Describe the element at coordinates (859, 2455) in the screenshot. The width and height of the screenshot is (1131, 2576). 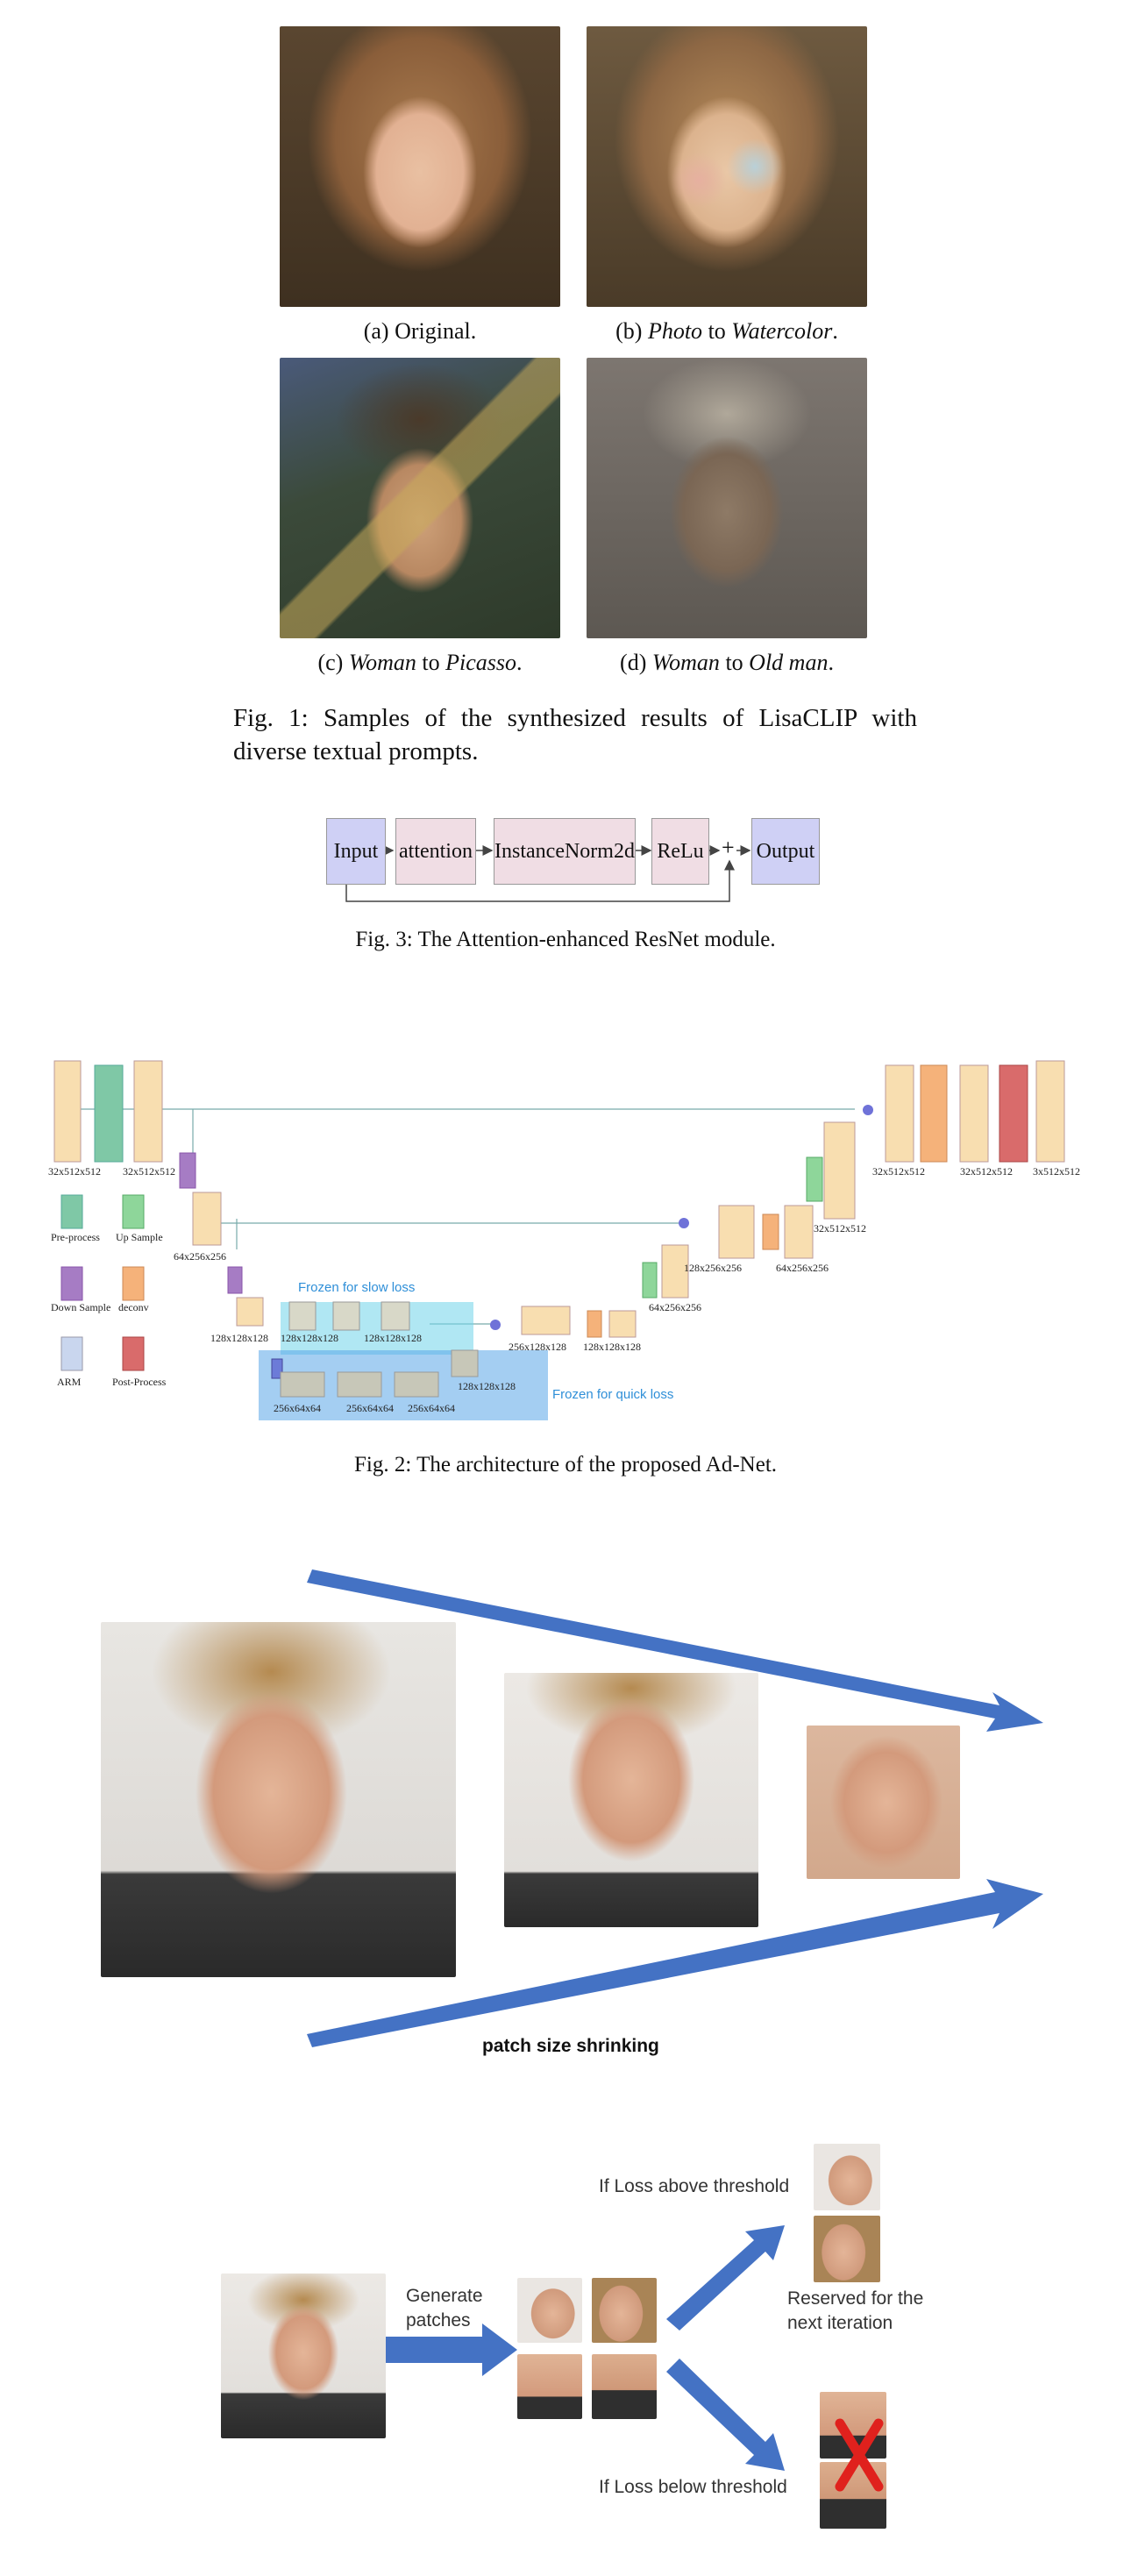
I see `discard-x-icon` at that location.